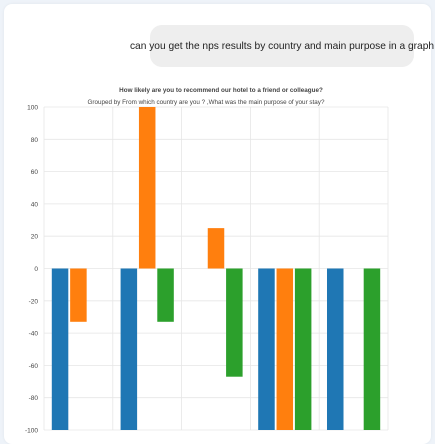  What do you see at coordinates (36, 269) in the screenshot?
I see `y-tick-label: 0` at bounding box center [36, 269].